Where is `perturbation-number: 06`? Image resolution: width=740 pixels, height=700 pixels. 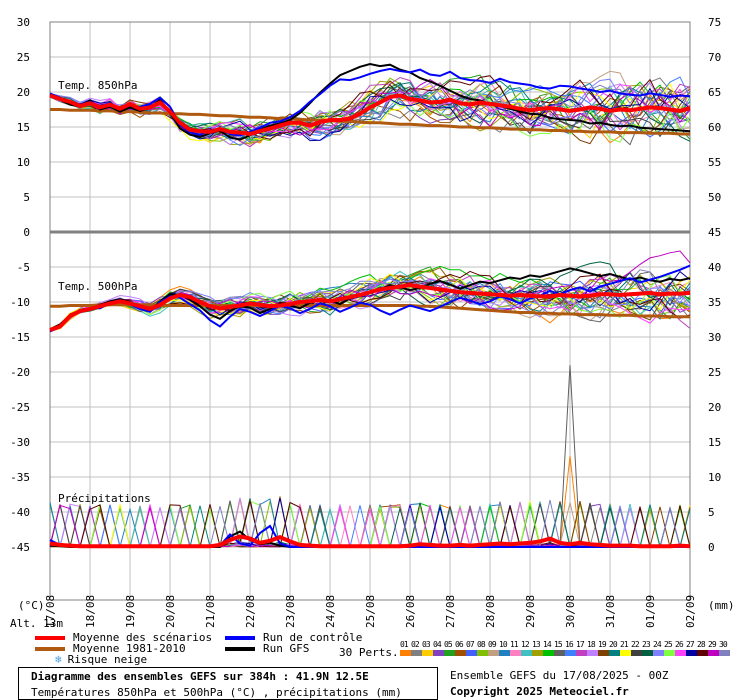
perturbation-number: 06 is located at coordinates (459, 644).